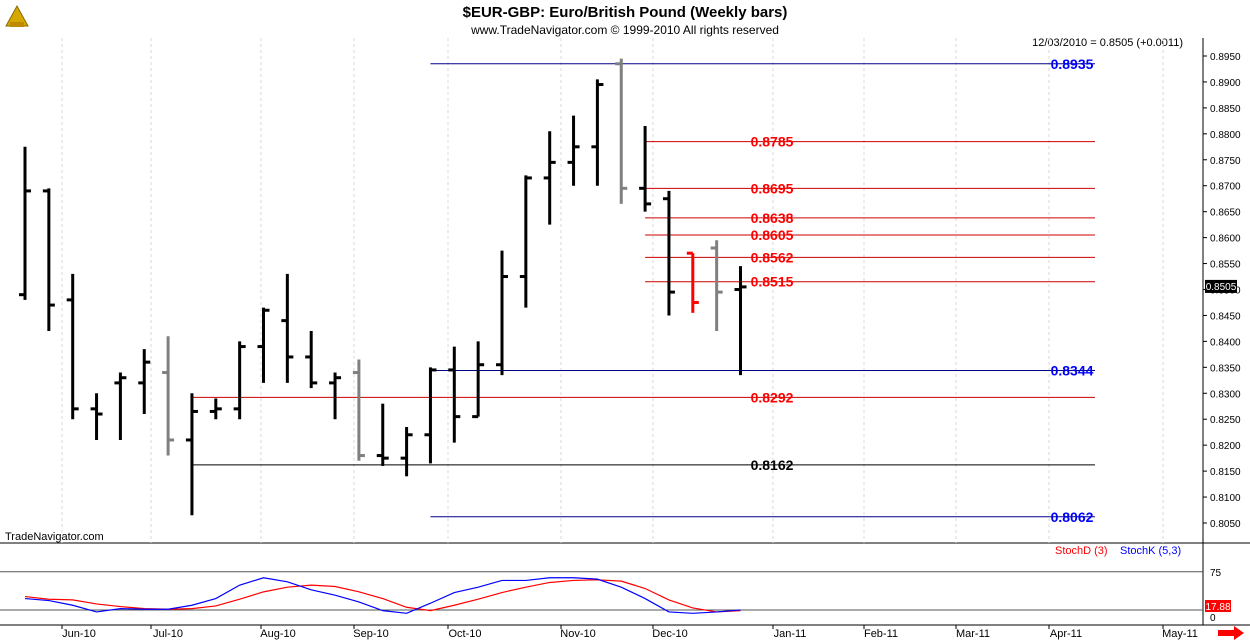 The width and height of the screenshot is (1250, 643). I want to click on svg-text: 0.8505, so click(1221, 287).